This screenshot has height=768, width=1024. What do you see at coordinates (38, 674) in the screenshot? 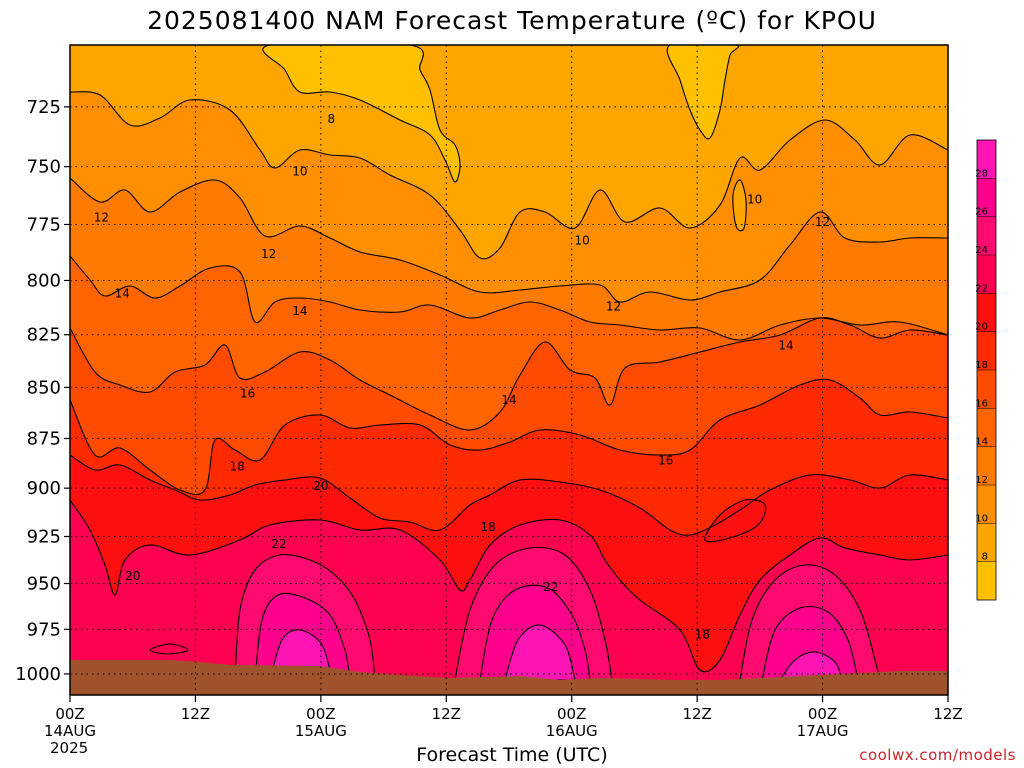
I see `y-tick-label-1000: 1000` at bounding box center [38, 674].